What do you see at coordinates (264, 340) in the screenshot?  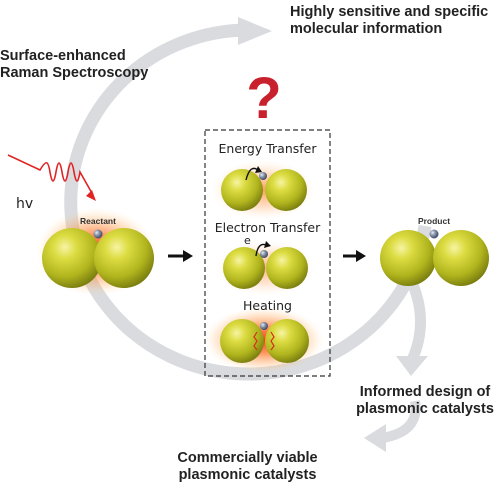 I see `heating-dimer` at bounding box center [264, 340].